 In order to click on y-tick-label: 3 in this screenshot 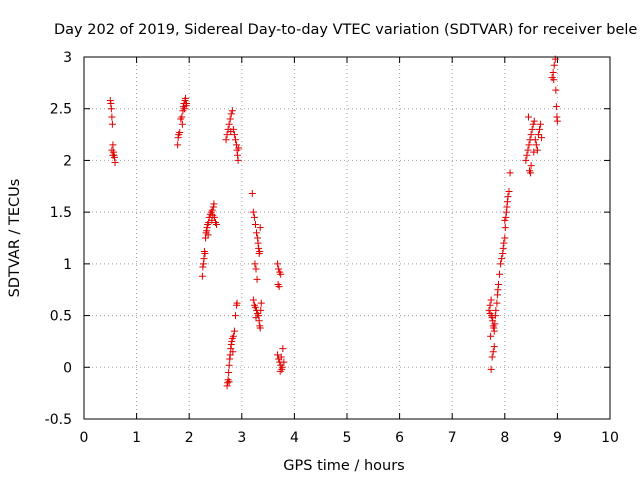, I will do `click(67, 58)`.